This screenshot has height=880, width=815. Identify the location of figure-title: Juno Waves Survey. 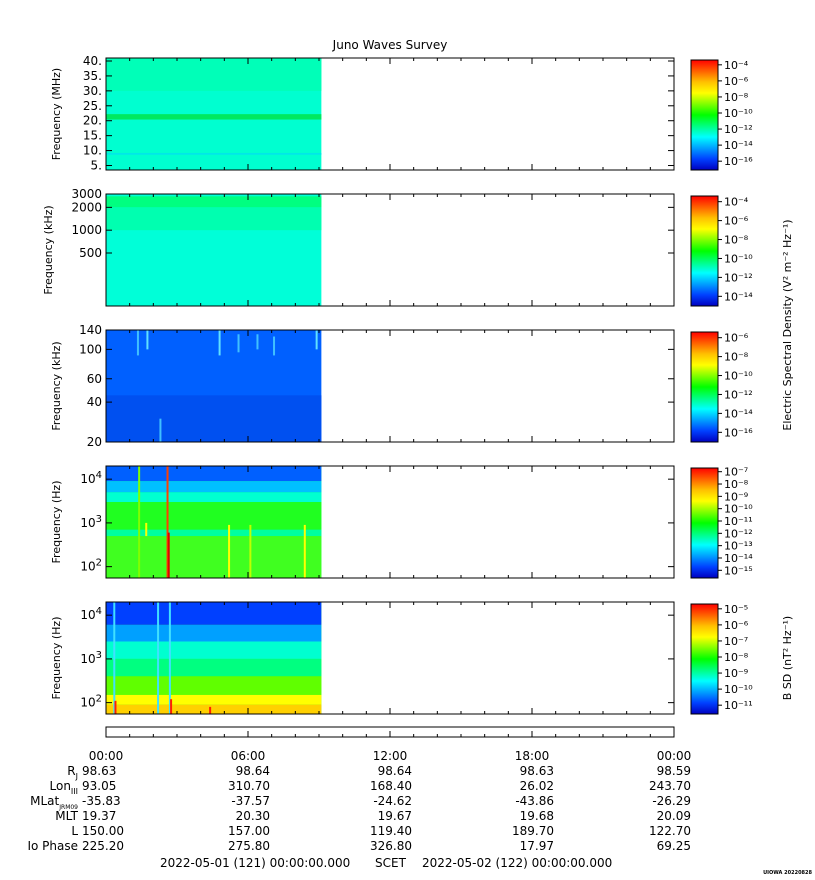
(390, 45).